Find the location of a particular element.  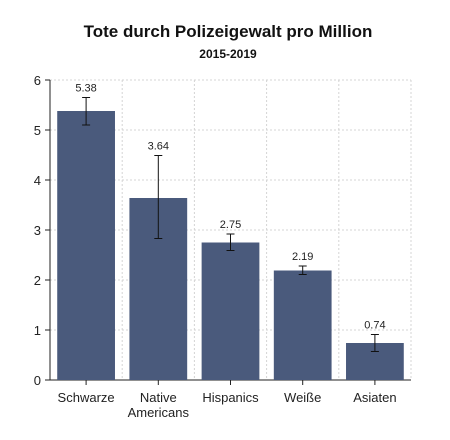

y-tick-label-6: 6 is located at coordinates (37, 80).